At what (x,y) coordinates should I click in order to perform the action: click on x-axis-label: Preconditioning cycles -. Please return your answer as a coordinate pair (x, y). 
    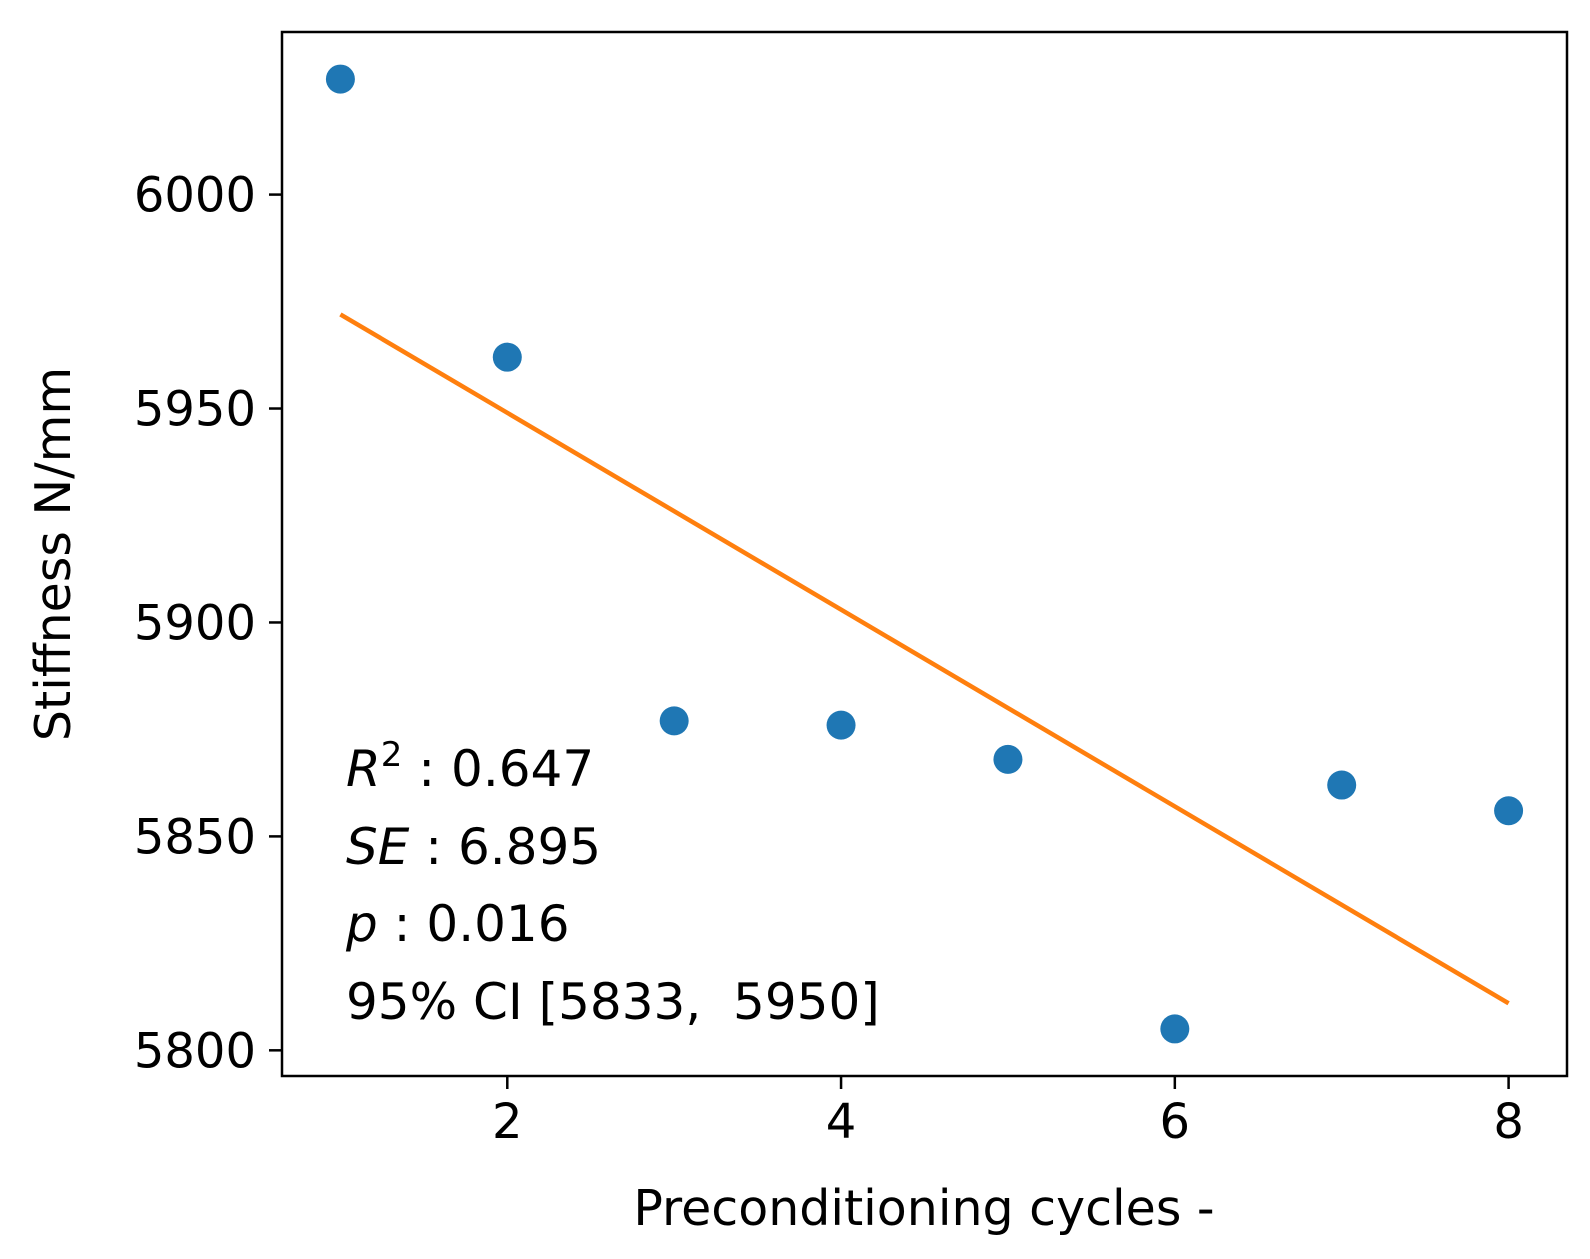
    Looking at the image, I should click on (923, 1208).